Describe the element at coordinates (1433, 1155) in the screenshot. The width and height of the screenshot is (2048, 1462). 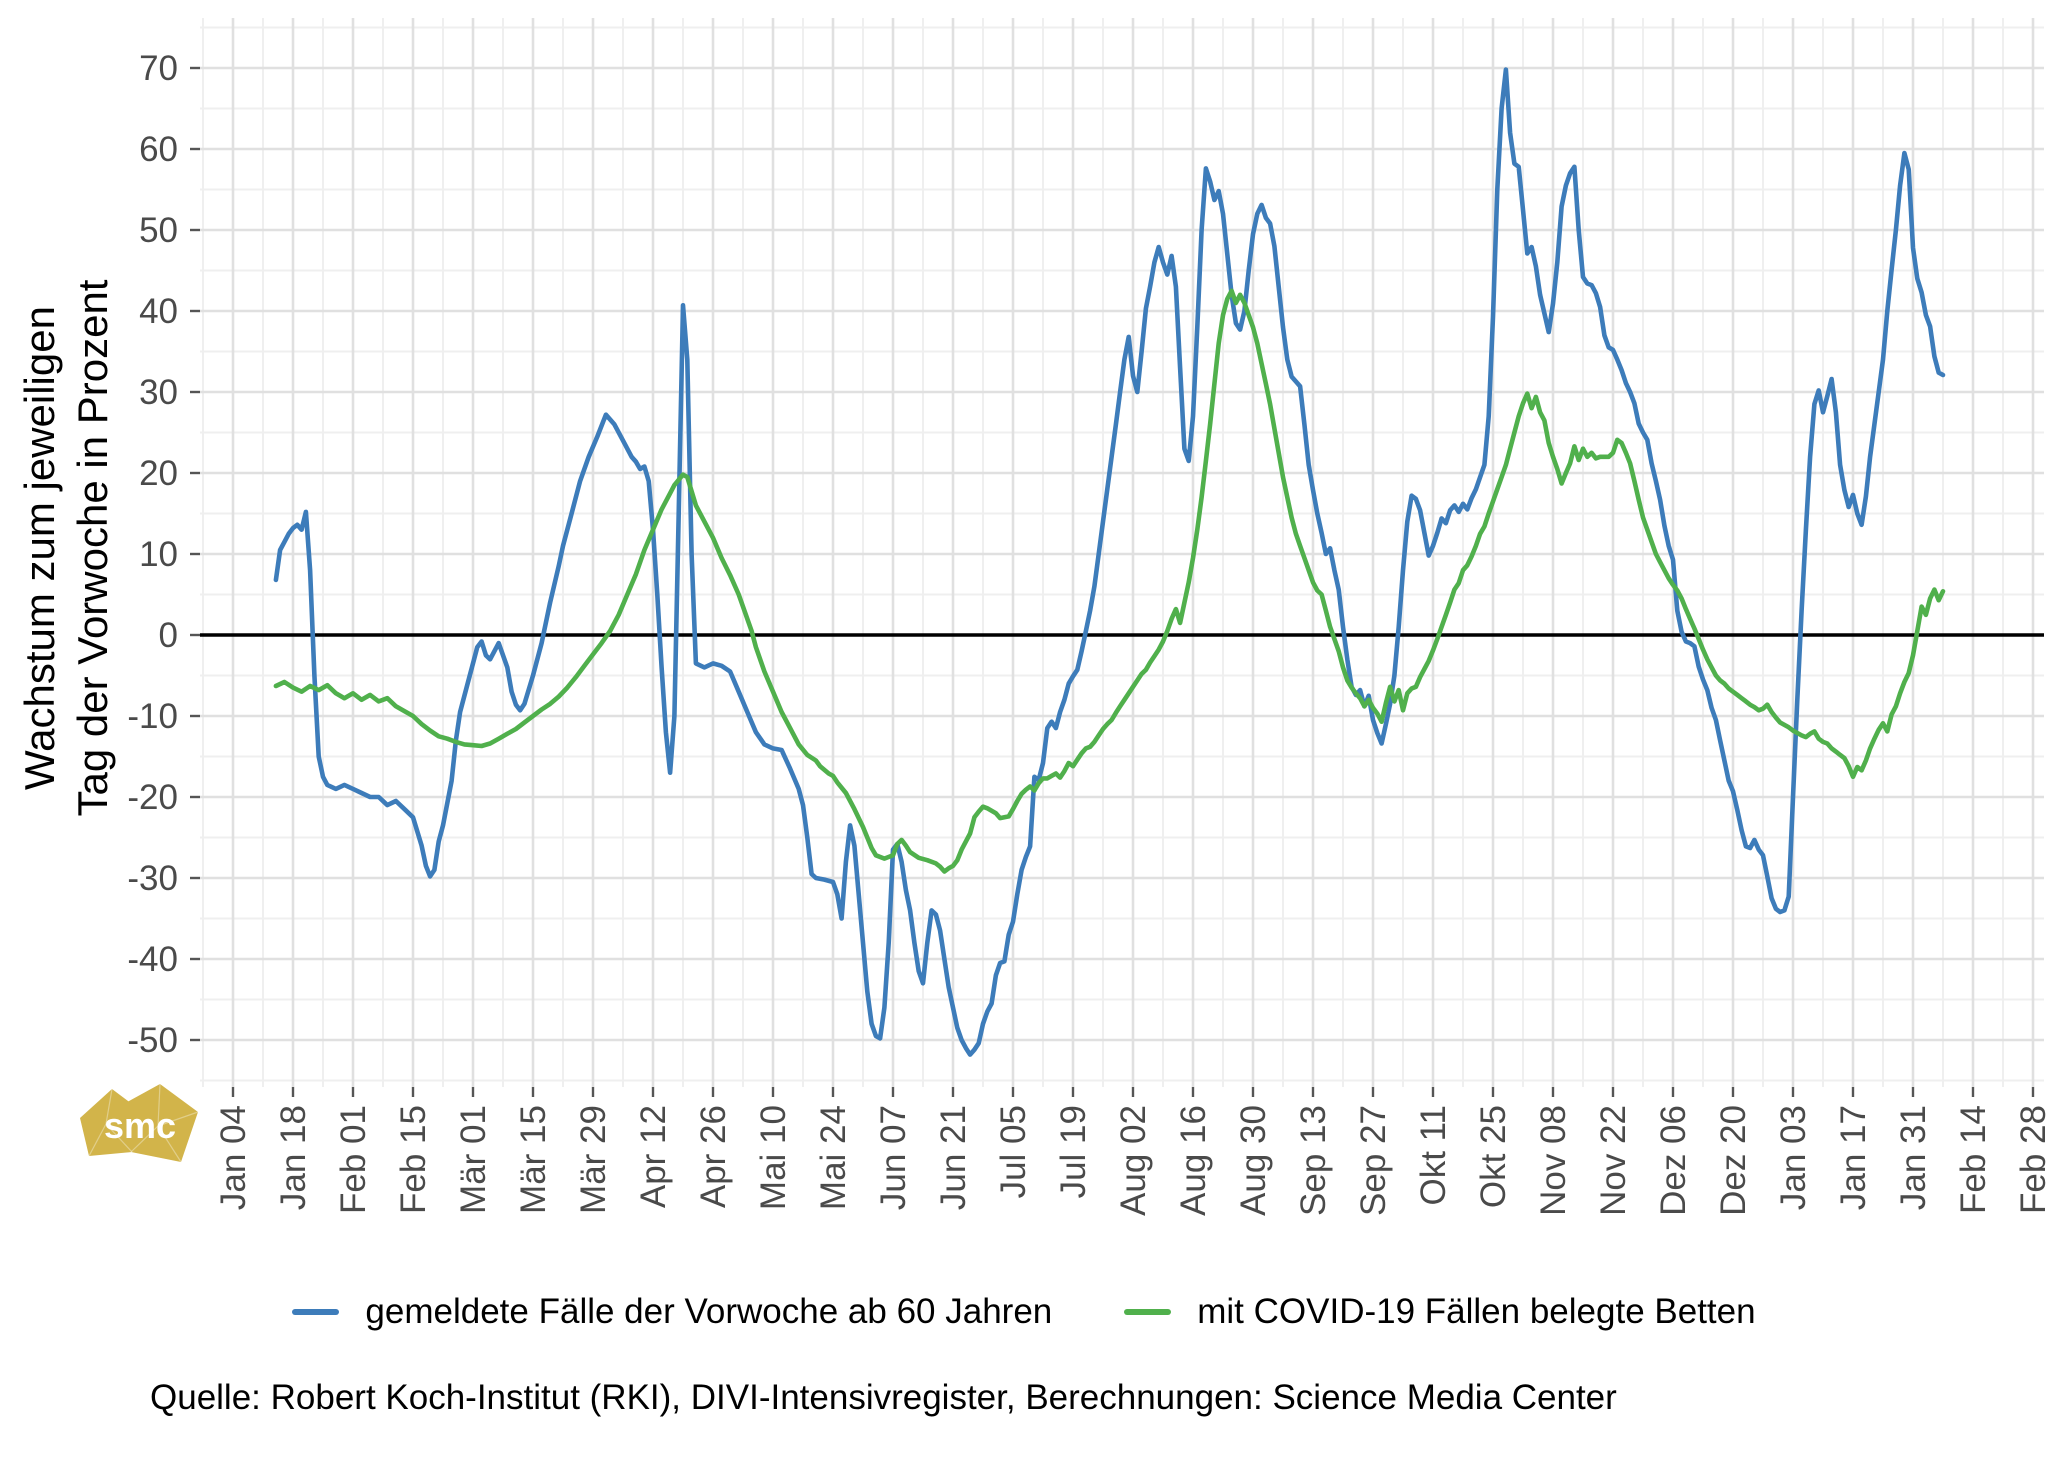
I see `x-tick-label: Okt 11` at that location.